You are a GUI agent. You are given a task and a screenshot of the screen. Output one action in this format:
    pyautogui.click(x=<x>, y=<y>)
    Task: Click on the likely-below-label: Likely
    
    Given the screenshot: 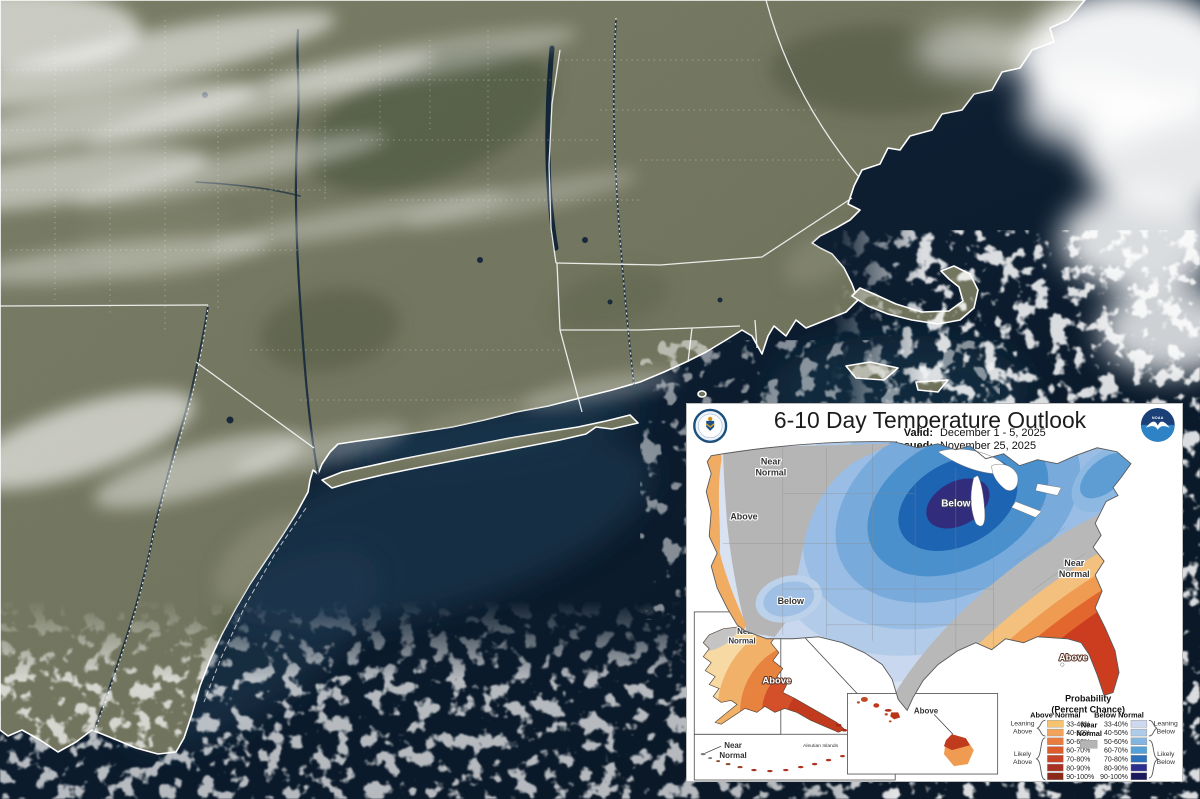 What is the action you would take?
    pyautogui.click(x=1166, y=754)
    